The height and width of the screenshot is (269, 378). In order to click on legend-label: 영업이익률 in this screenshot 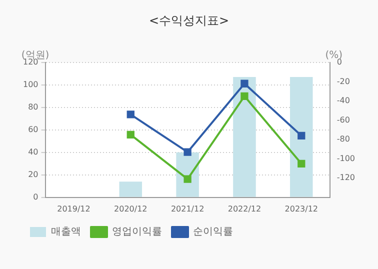, I will do `click(137, 232)`.